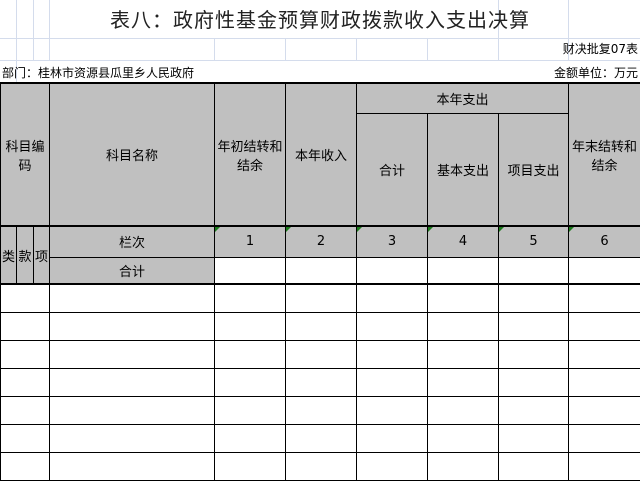  Describe the element at coordinates (25, 255) in the screenshot. I see `header-kuan: 款` at that location.